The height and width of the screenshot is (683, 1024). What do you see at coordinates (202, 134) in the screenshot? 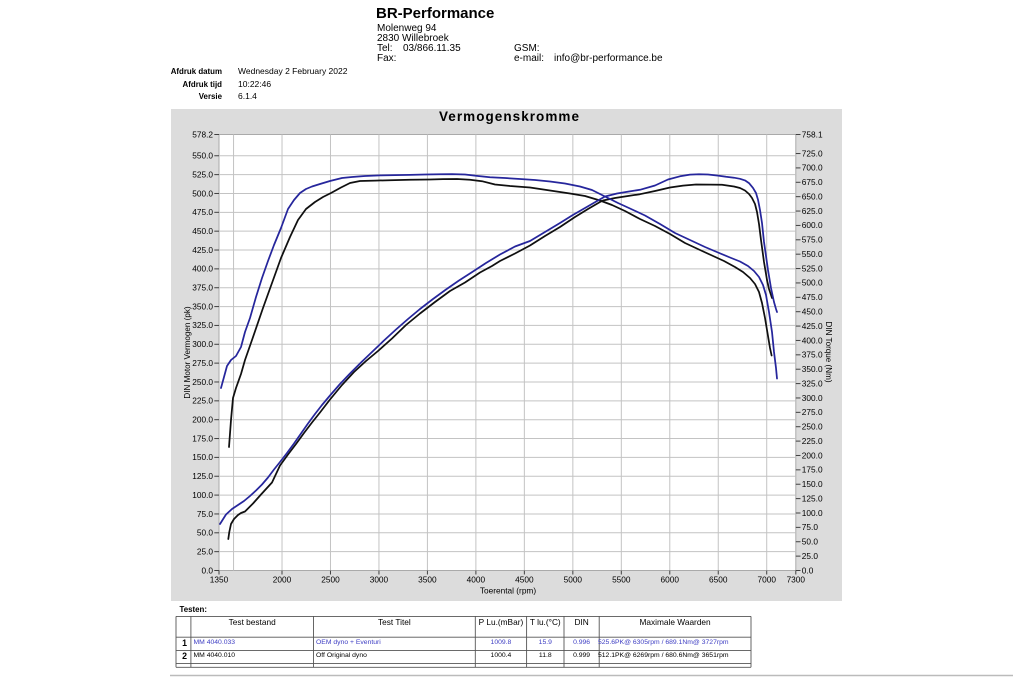
I see `svg-text: 578.2` at bounding box center [202, 134].